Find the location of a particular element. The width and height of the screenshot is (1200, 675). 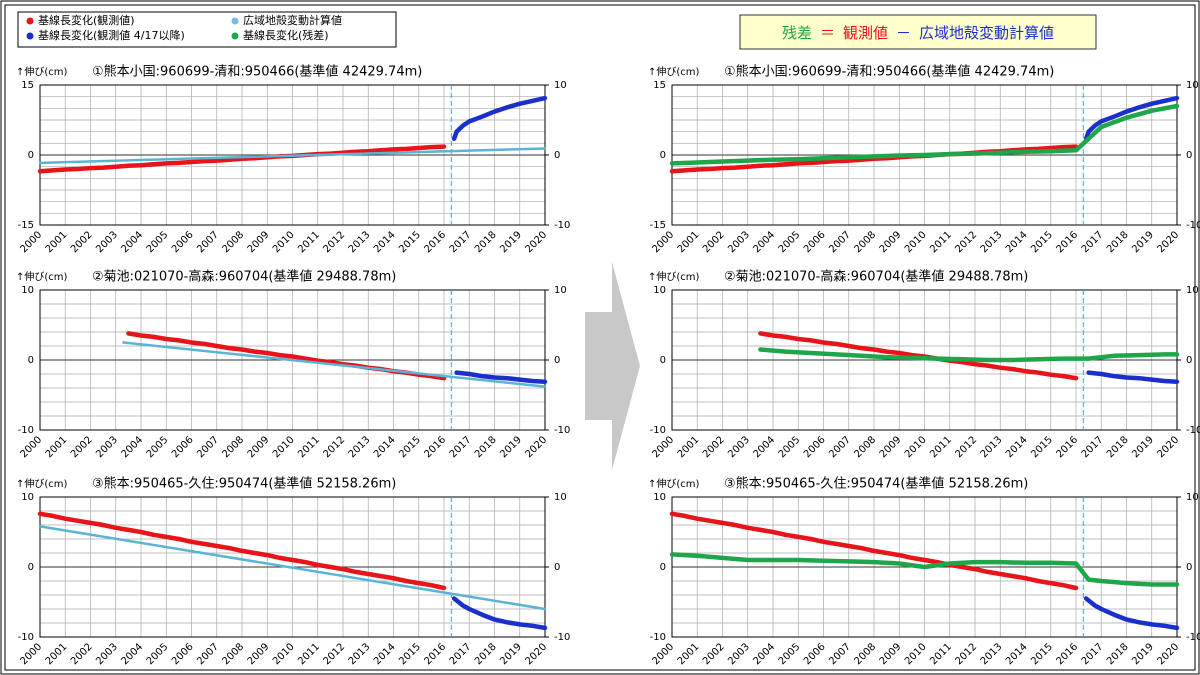

arrow is located at coordinates (612, 366).